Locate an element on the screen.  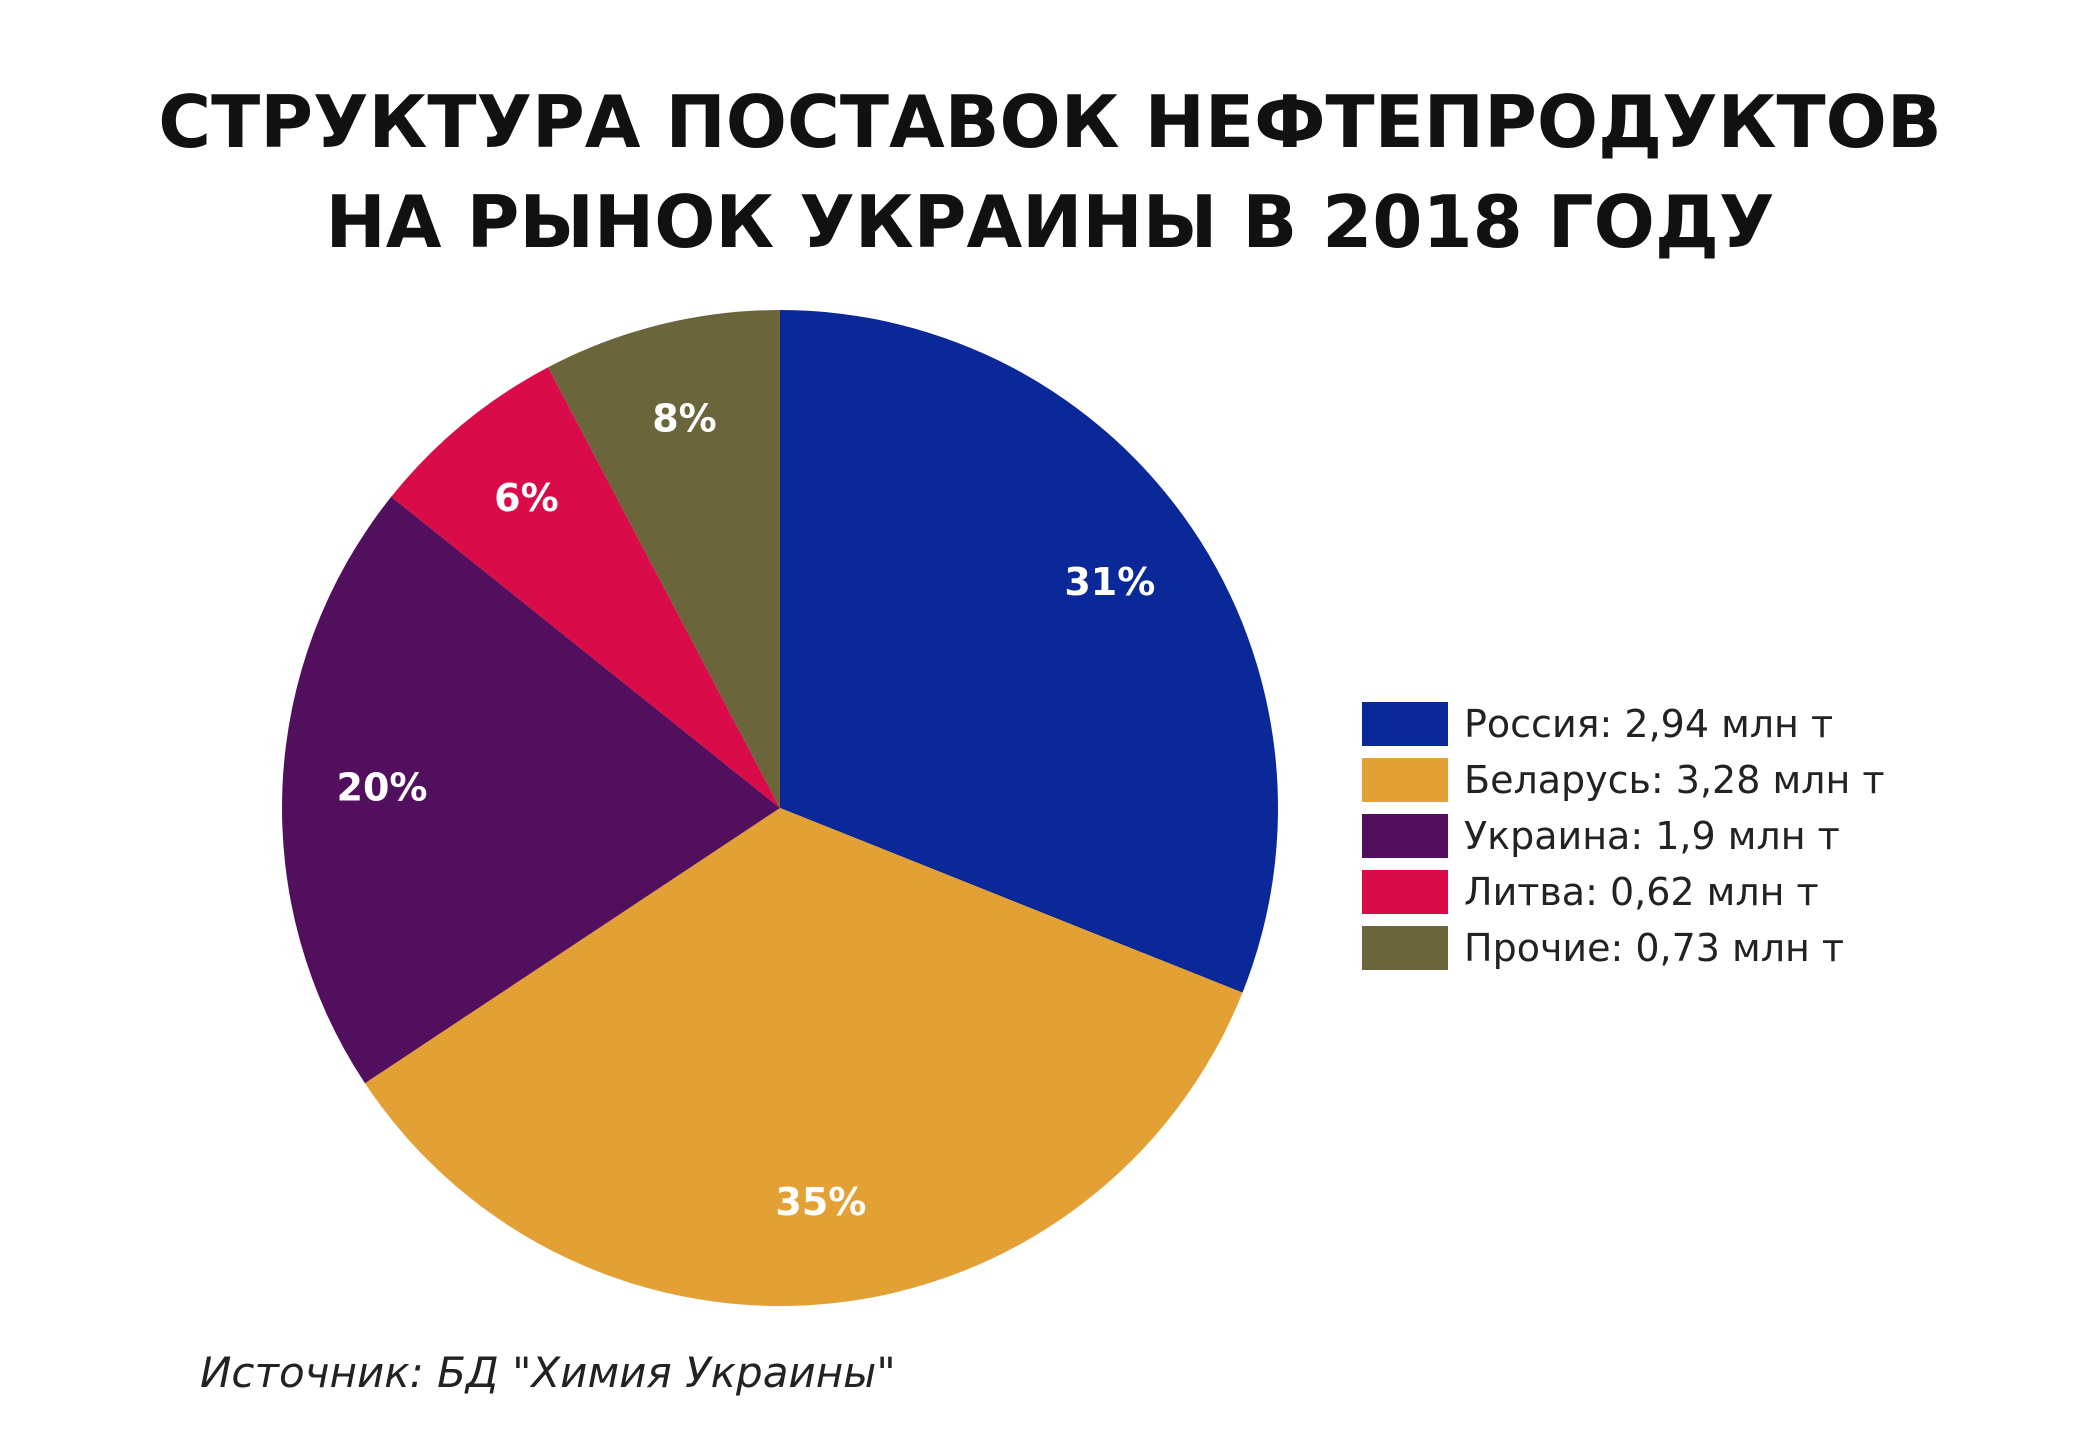
slice-percent-label: 8% is located at coordinates (684, 419).